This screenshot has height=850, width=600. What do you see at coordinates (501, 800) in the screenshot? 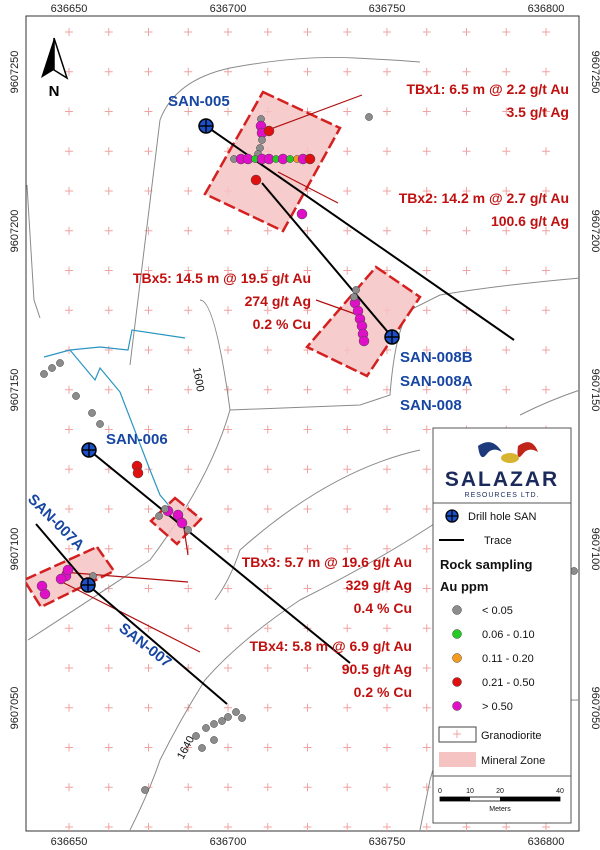
I see `scale-bar: 0 10 20 40 Meters` at bounding box center [501, 800].